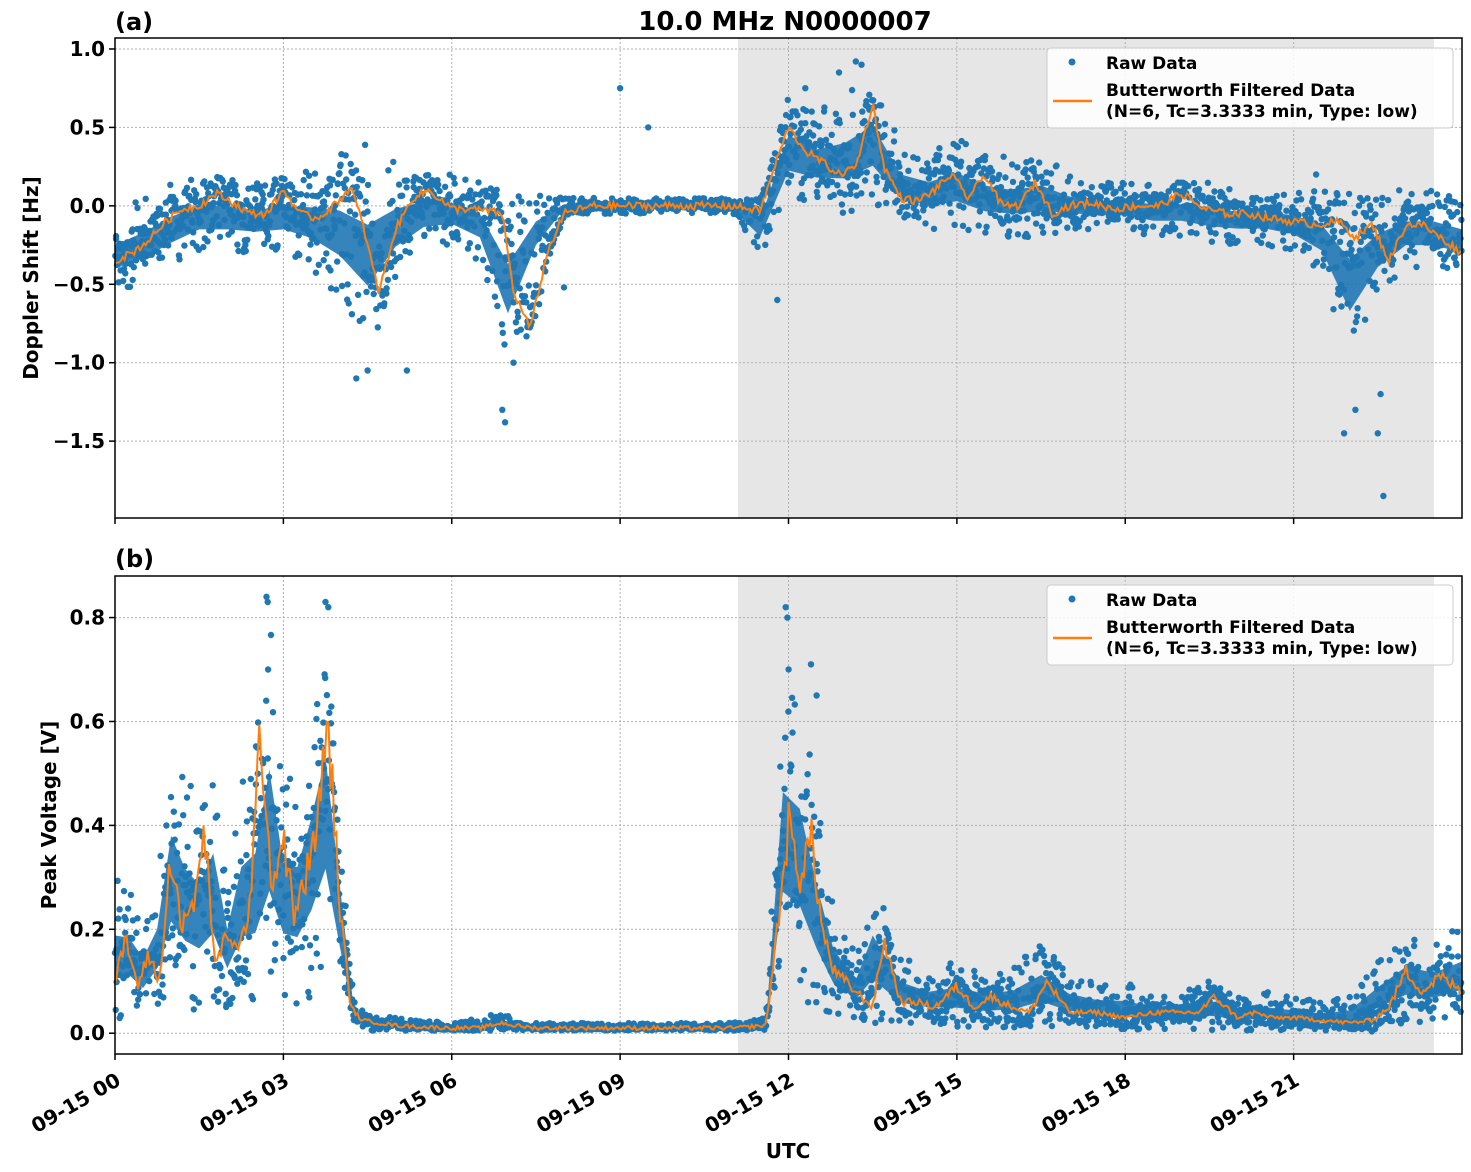 The width and height of the screenshot is (1471, 1172). What do you see at coordinates (1250, 88) in the screenshot?
I see `legend-box` at bounding box center [1250, 88].